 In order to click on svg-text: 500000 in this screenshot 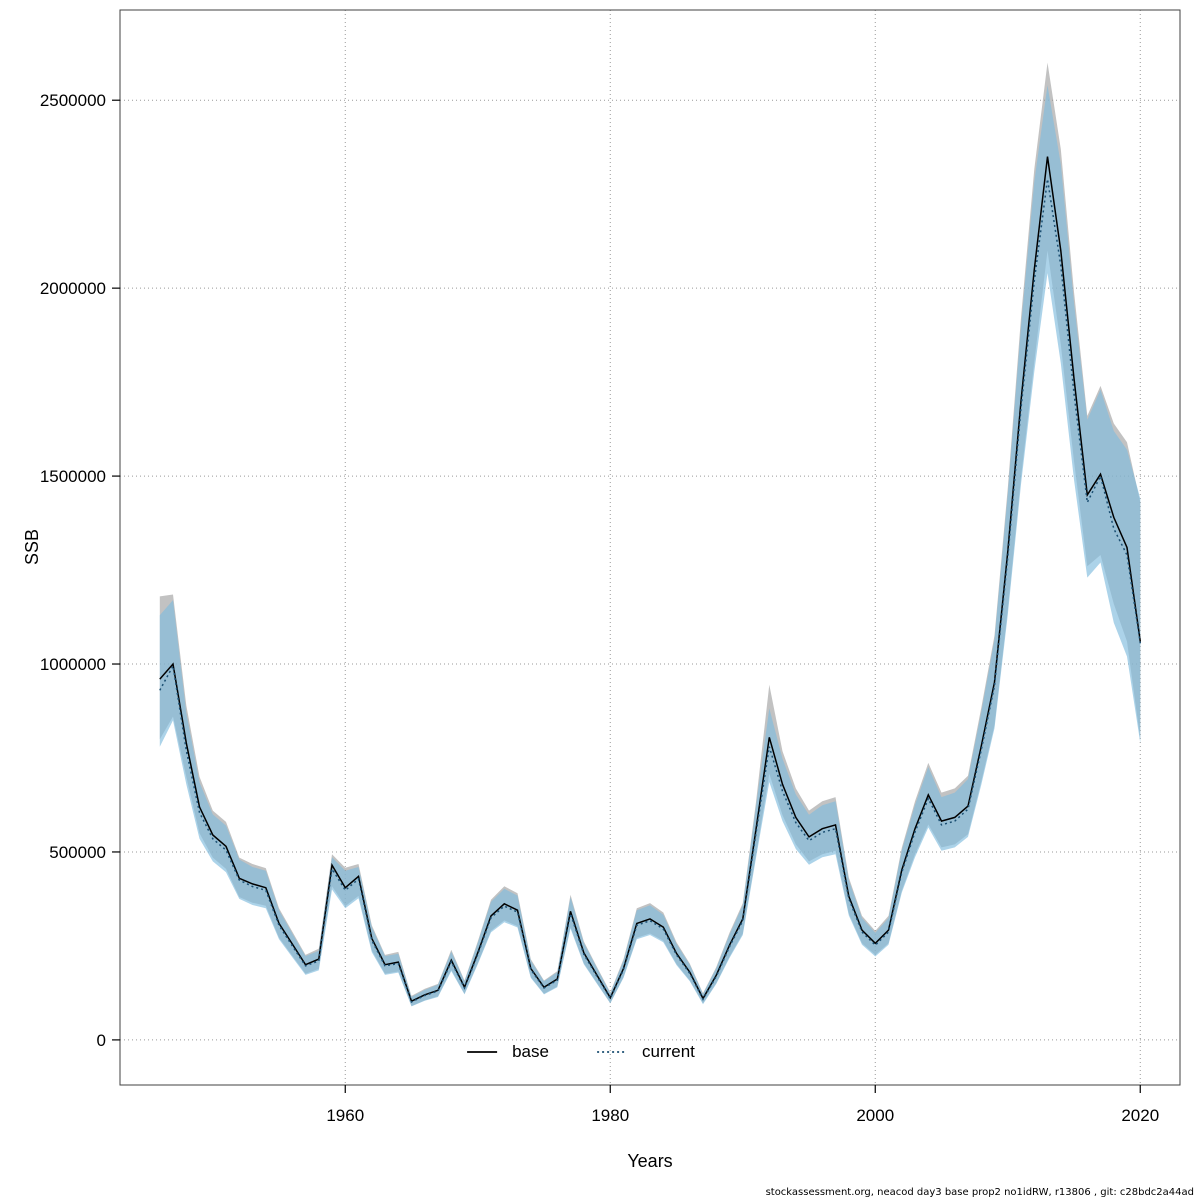, I will do `click(77, 852)`.